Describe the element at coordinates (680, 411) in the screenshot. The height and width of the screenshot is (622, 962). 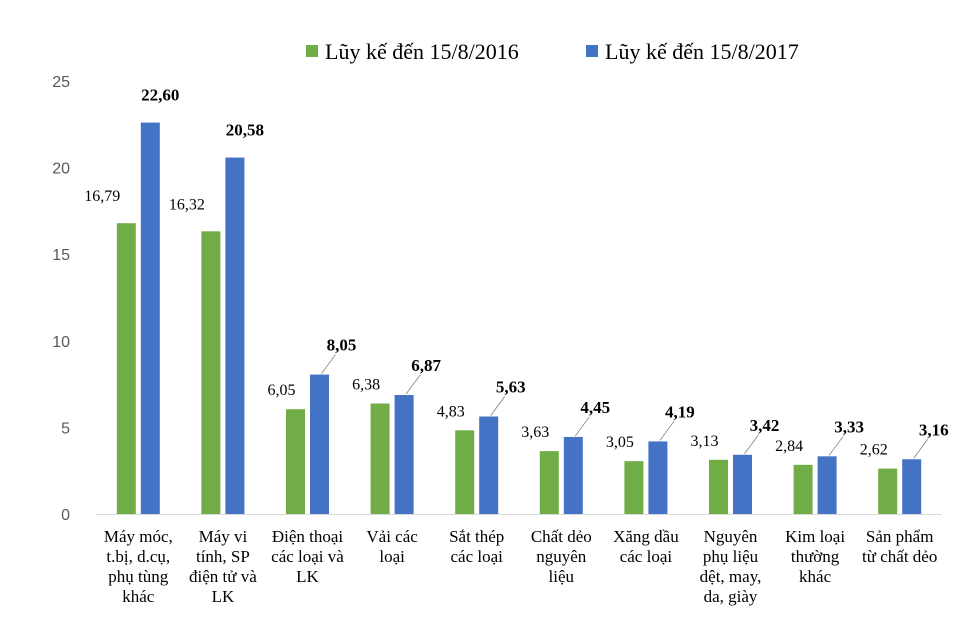
I see `data-label-2017: 4,19` at that location.